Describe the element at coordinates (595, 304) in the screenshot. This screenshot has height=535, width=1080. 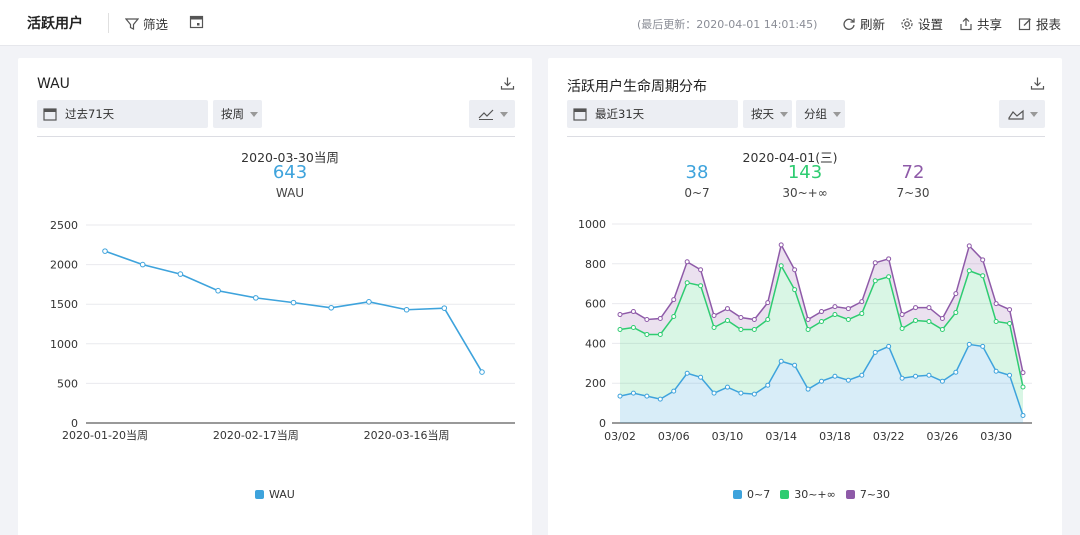
I see `y-tick-label: 600` at that location.